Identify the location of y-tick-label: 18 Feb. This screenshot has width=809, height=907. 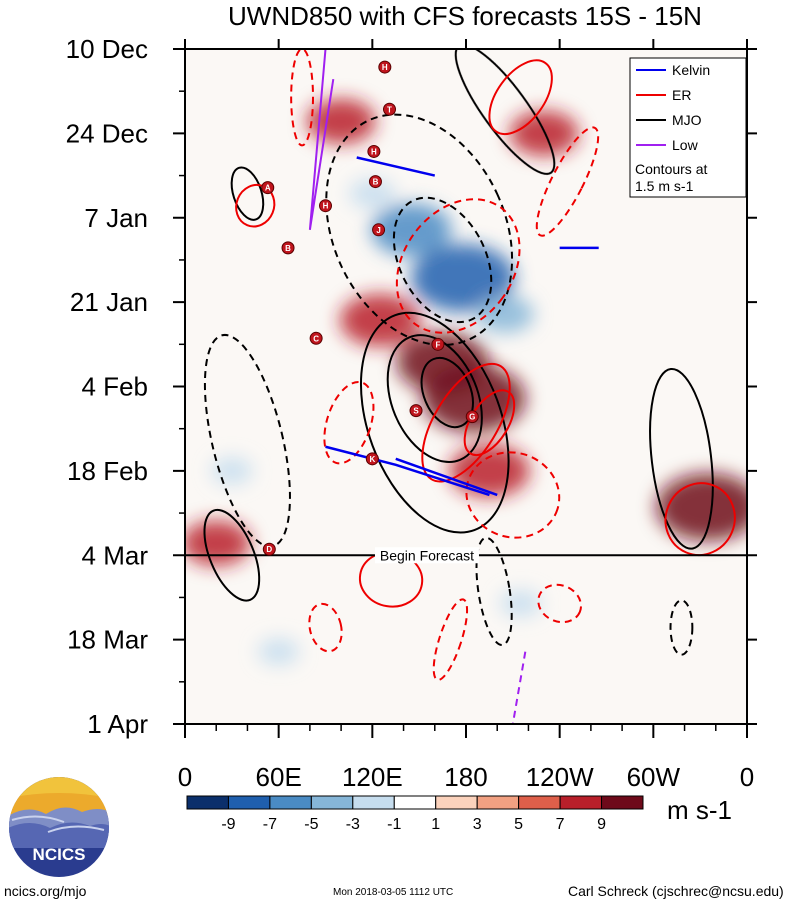
(107, 471).